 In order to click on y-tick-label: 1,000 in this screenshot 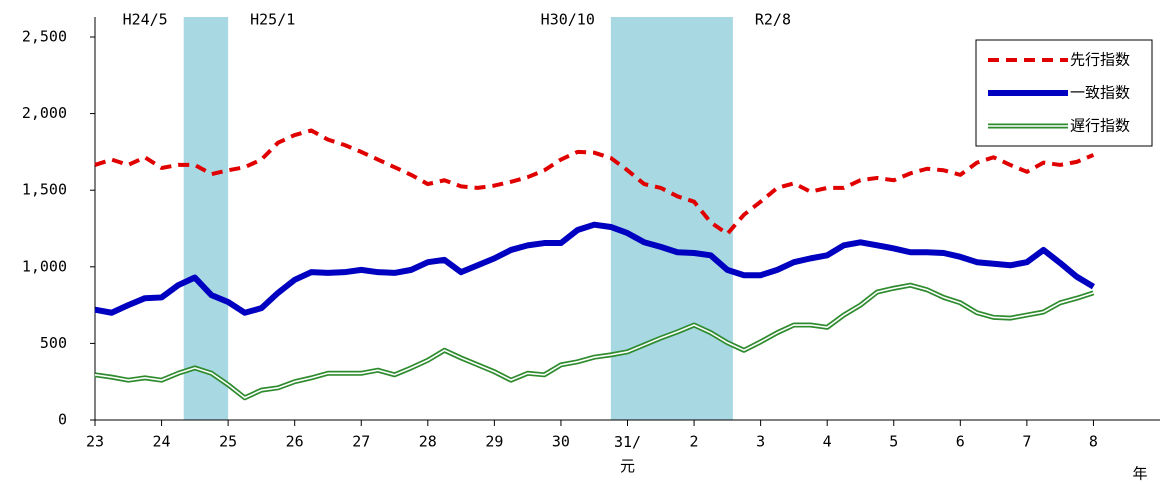, I will do `click(44, 266)`.